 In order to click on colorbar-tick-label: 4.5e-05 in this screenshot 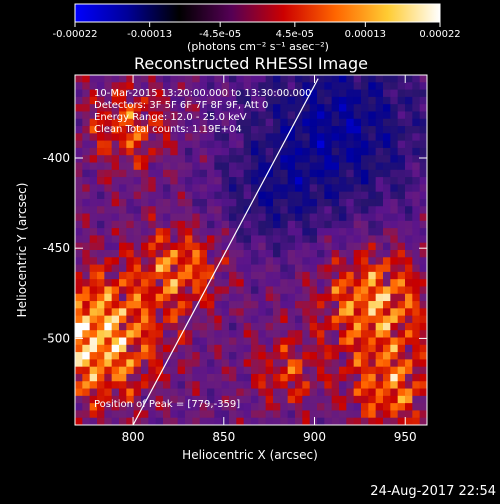, I will do `click(295, 34)`.